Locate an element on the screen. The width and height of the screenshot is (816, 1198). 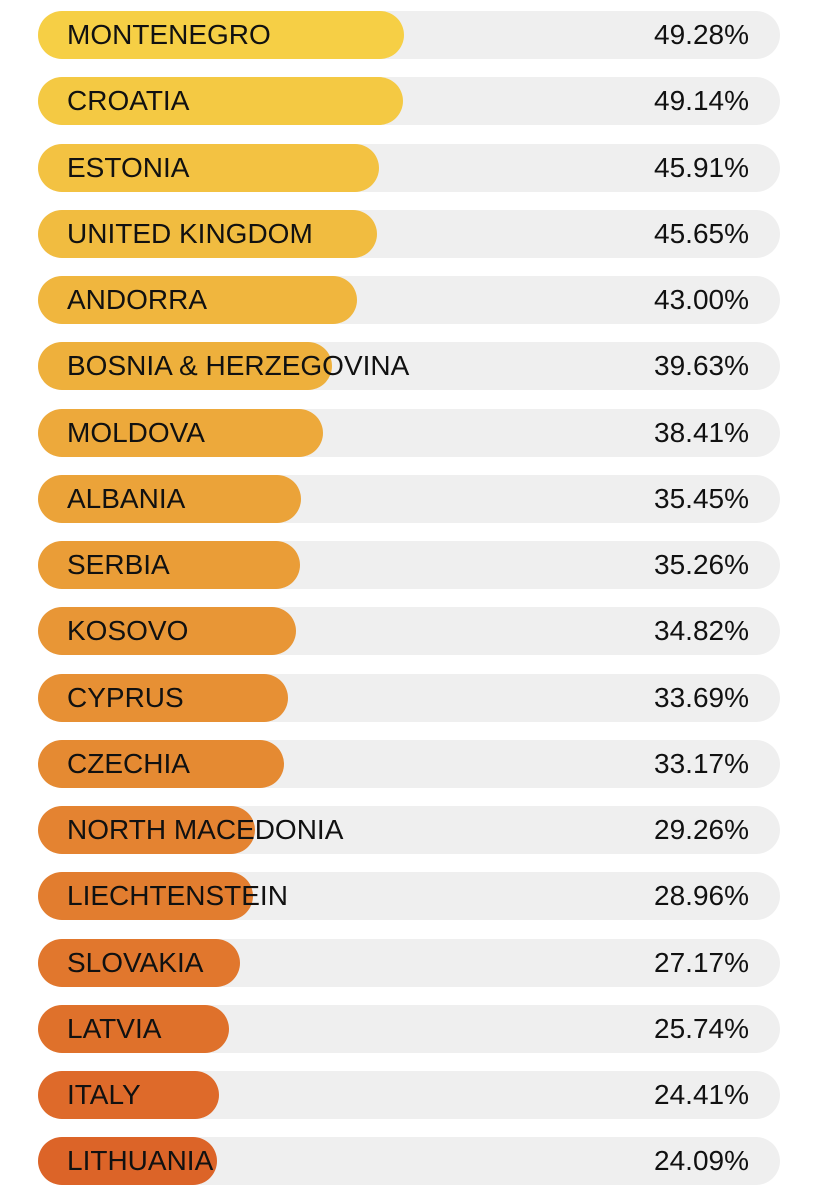
bar-value-label: 28.96% is located at coordinates (701, 895).